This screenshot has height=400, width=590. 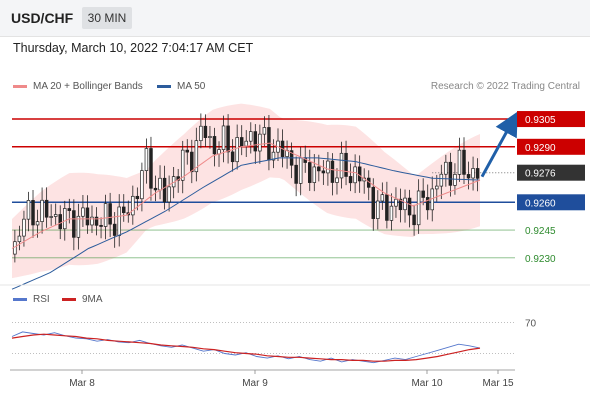 I want to click on legend-swatch-rsi, so click(x=20, y=299).